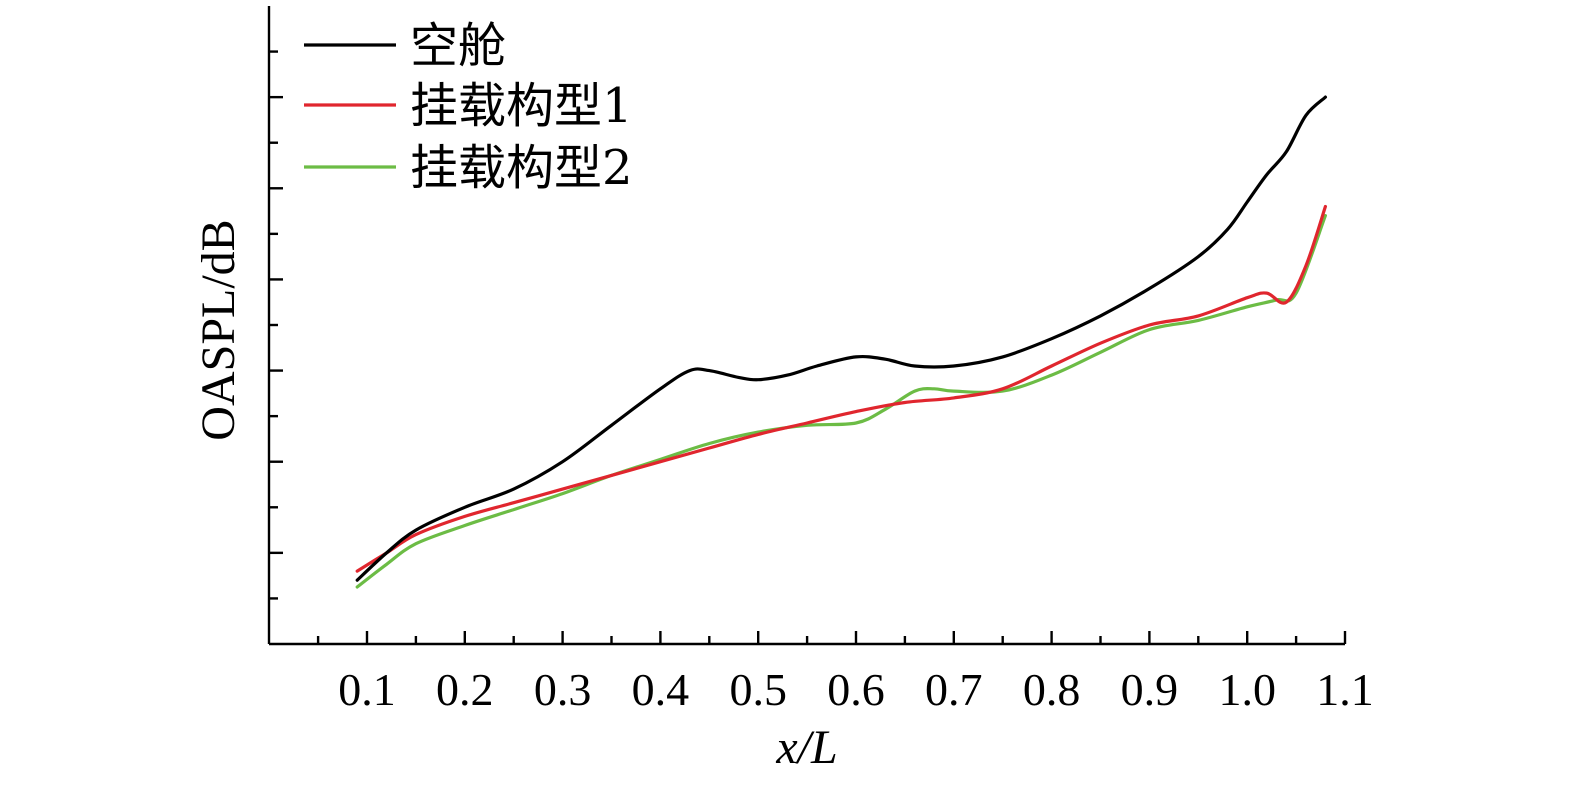 This screenshot has width=1575, height=789. Describe the element at coordinates (1345, 689) in the screenshot. I see `x-tick-label: 1.1` at that location.